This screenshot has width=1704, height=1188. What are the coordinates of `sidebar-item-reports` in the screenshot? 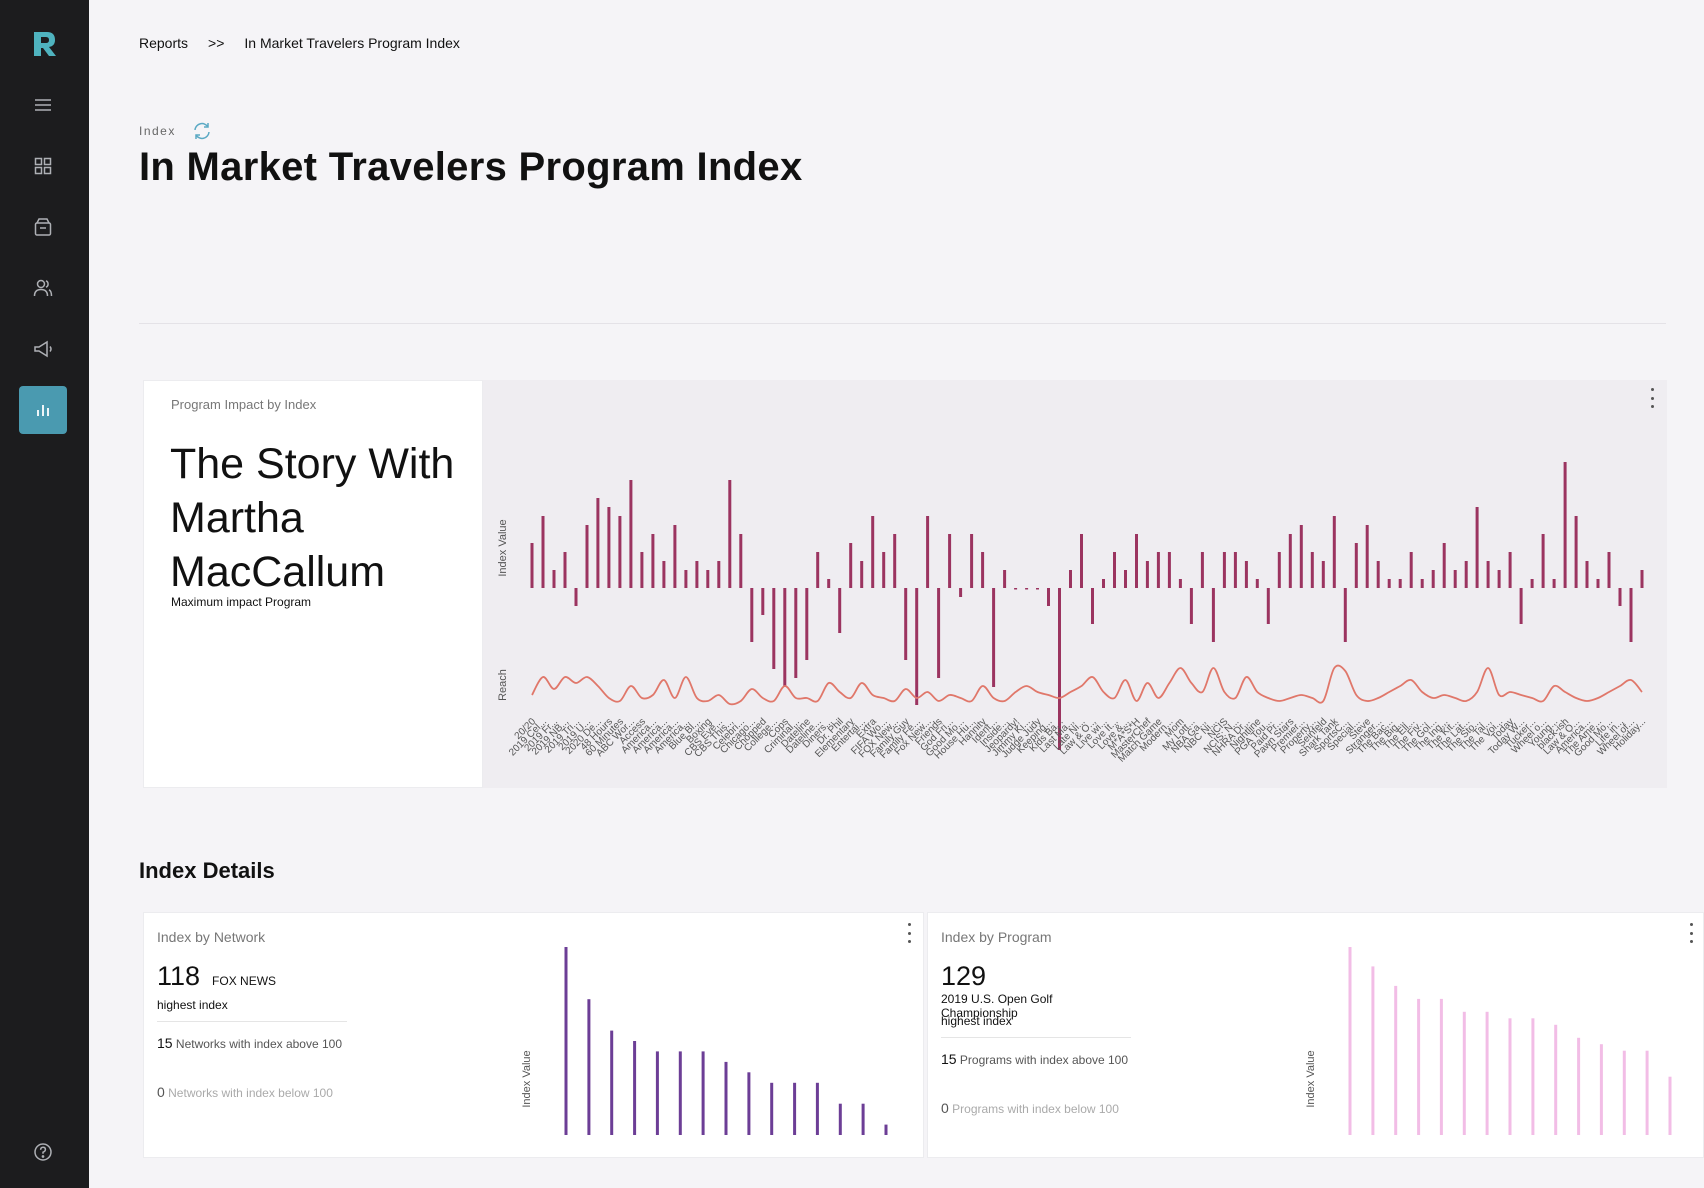 It's located at (43, 410).